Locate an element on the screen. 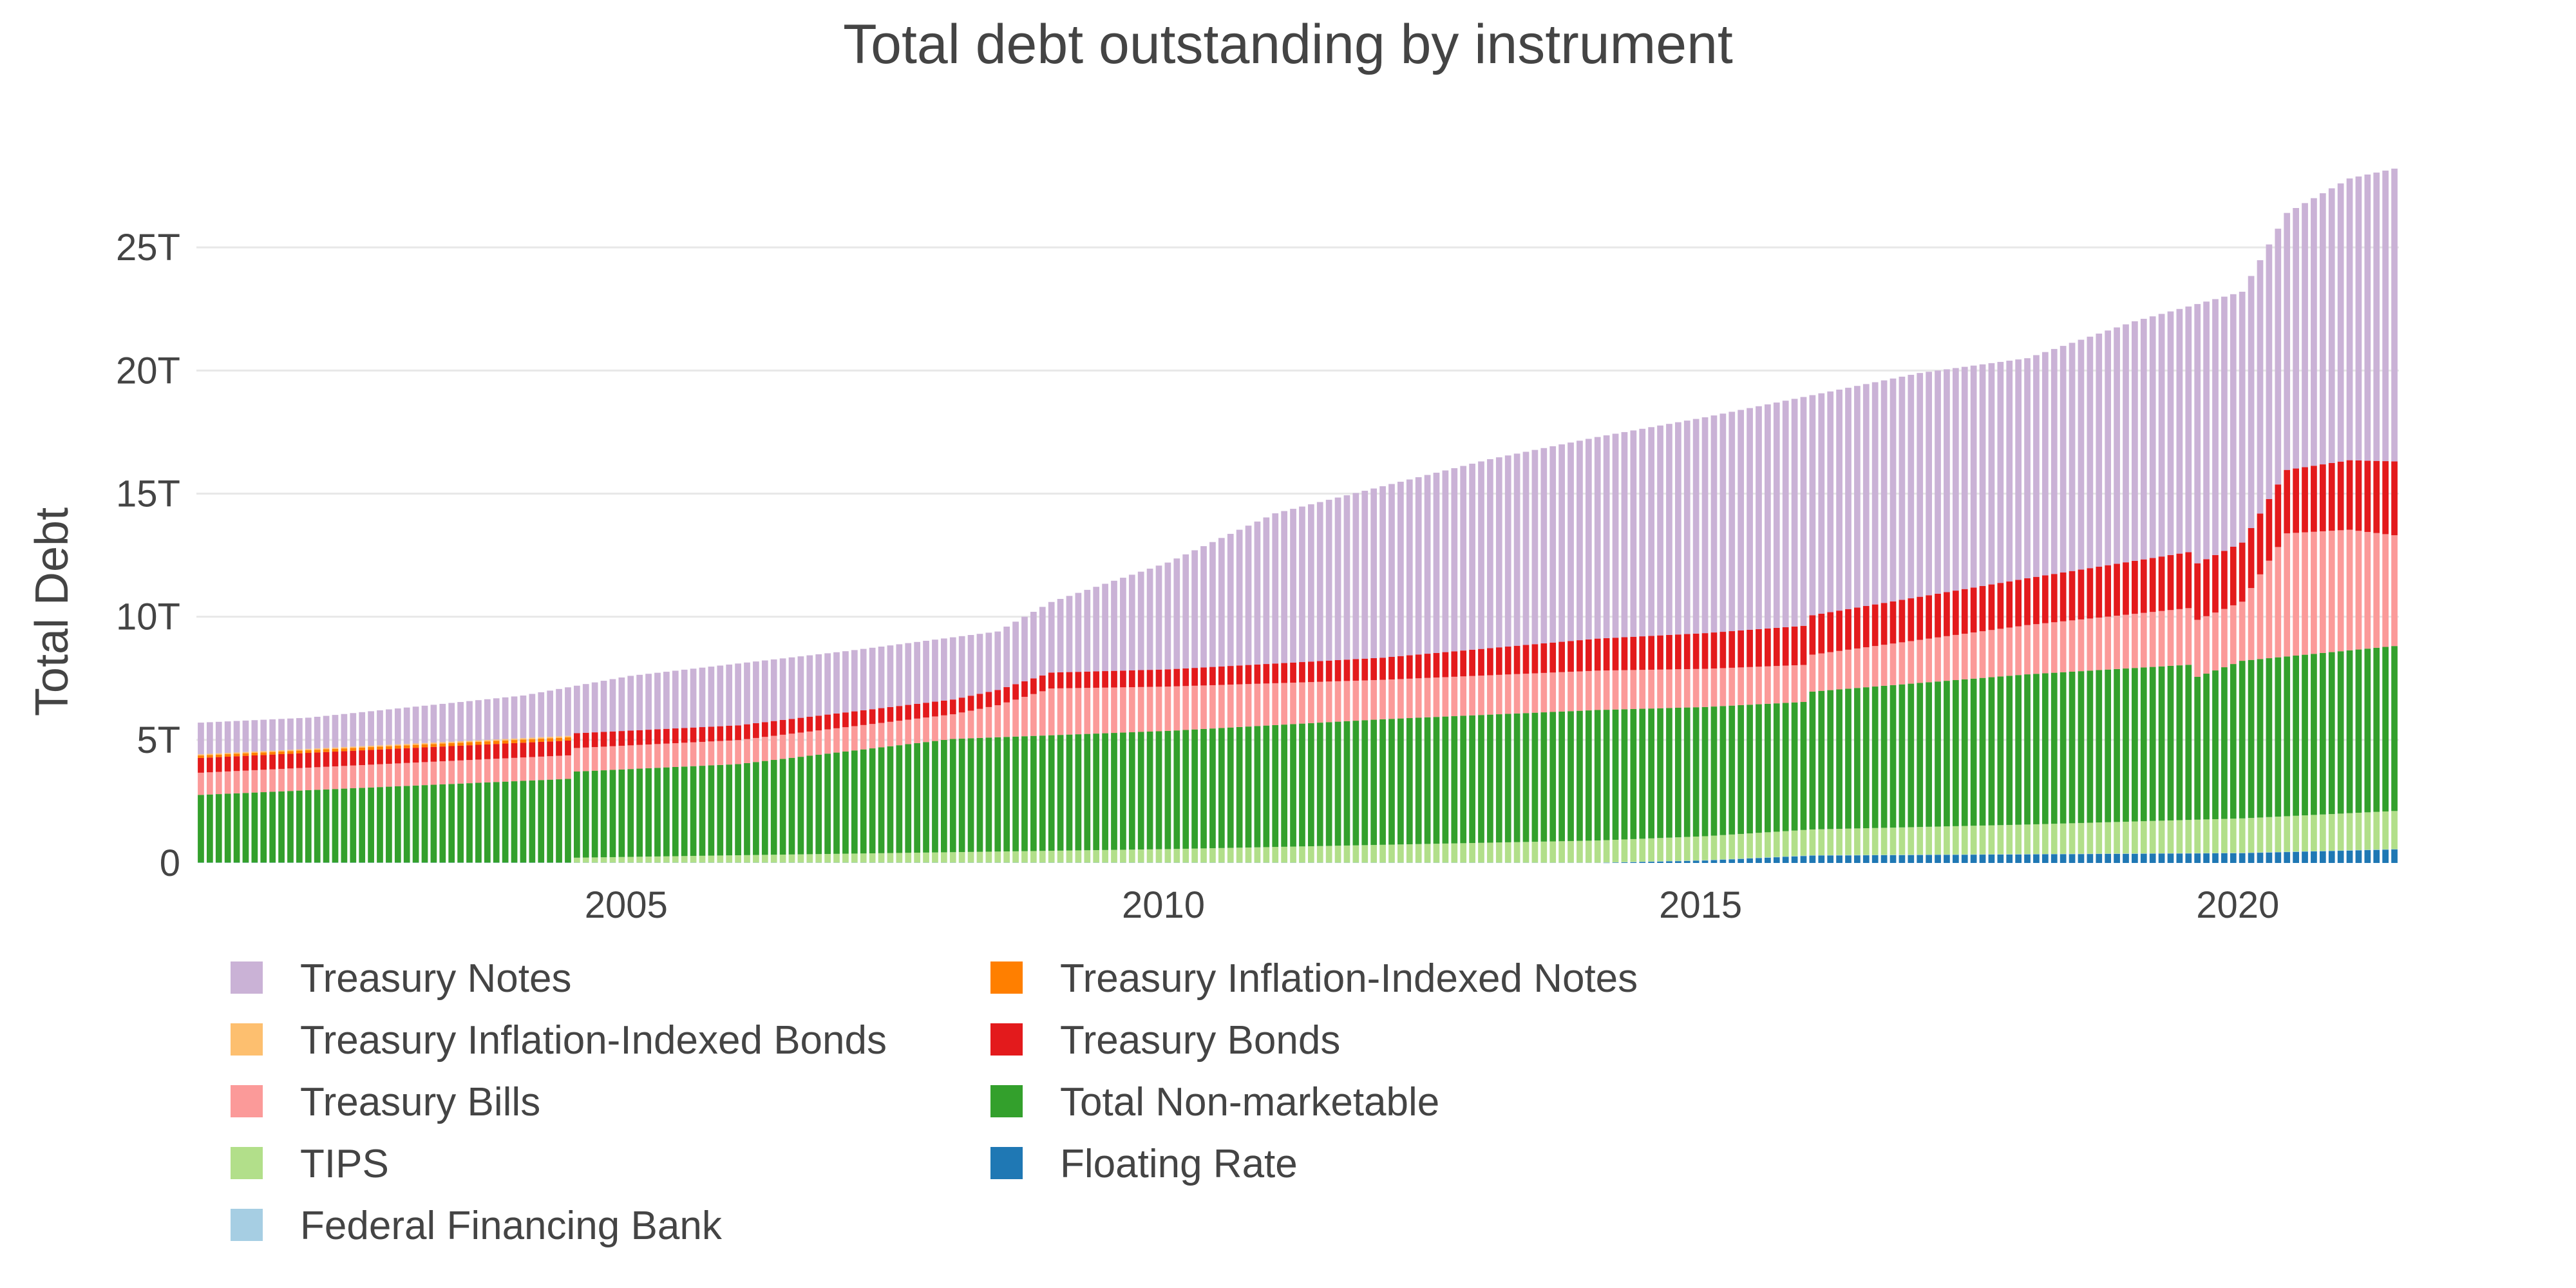 The width and height of the screenshot is (2576, 1288). legend-item: TIPS is located at coordinates (310, 1164).